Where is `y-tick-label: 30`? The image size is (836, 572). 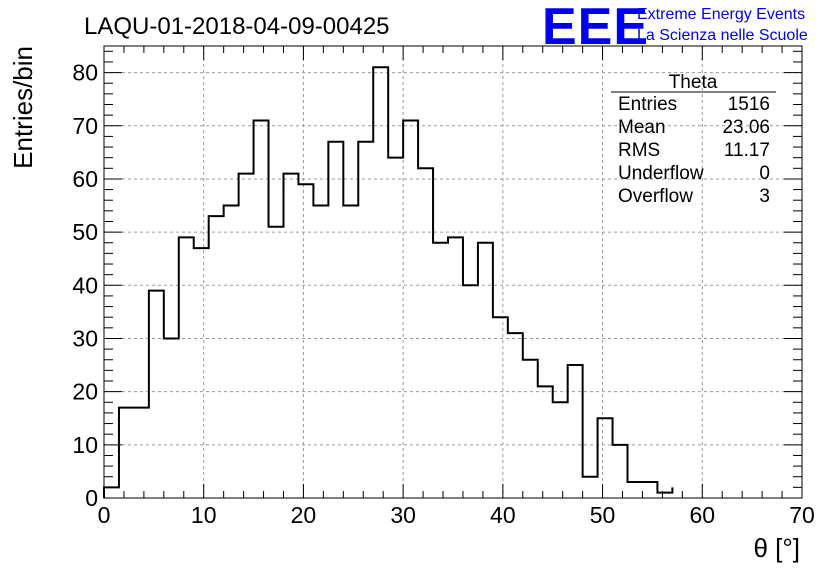 y-tick-label: 30 is located at coordinates (85, 338).